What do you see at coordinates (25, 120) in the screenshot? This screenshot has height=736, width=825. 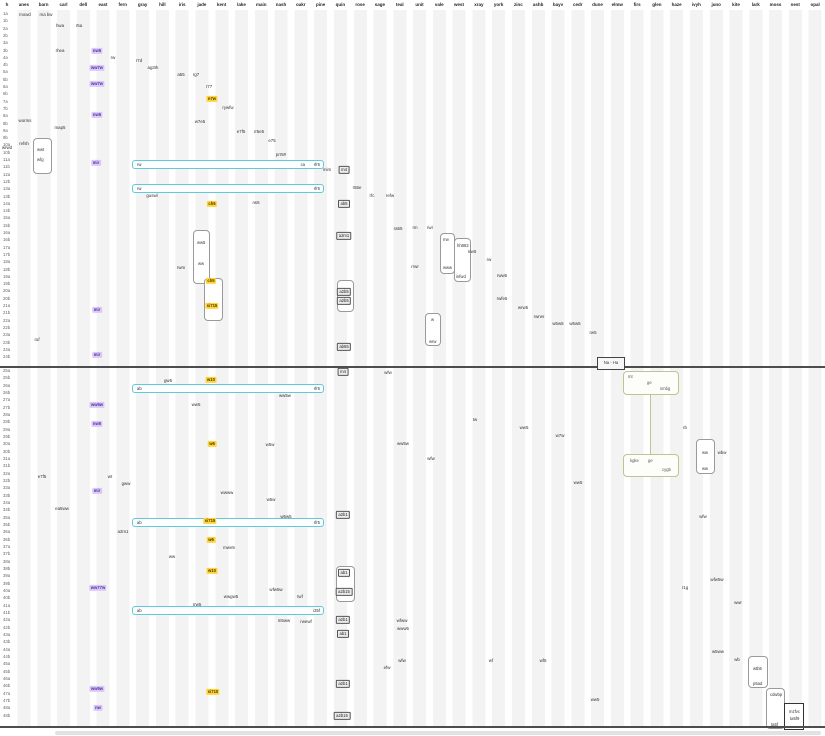 I see `event-label: worms` at bounding box center [25, 120].